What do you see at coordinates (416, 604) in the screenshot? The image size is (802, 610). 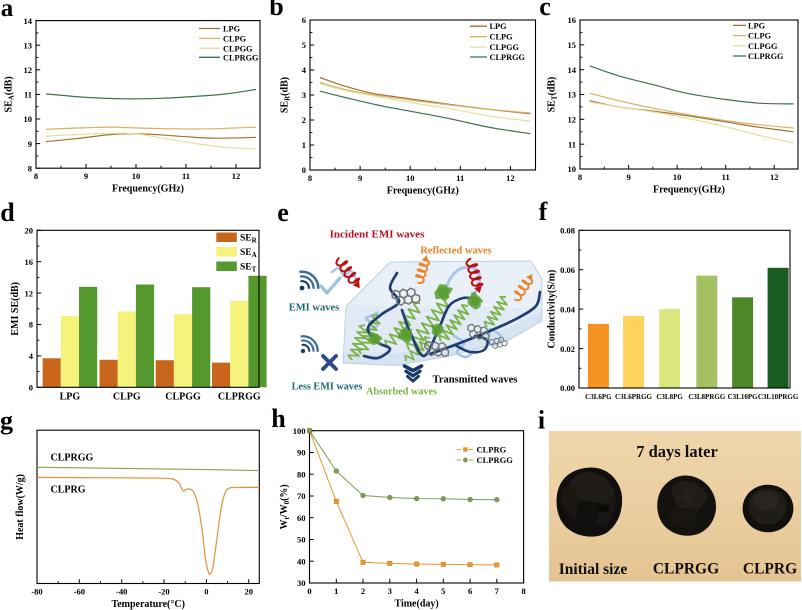 I see `svg-text: Time(day)` at bounding box center [416, 604].